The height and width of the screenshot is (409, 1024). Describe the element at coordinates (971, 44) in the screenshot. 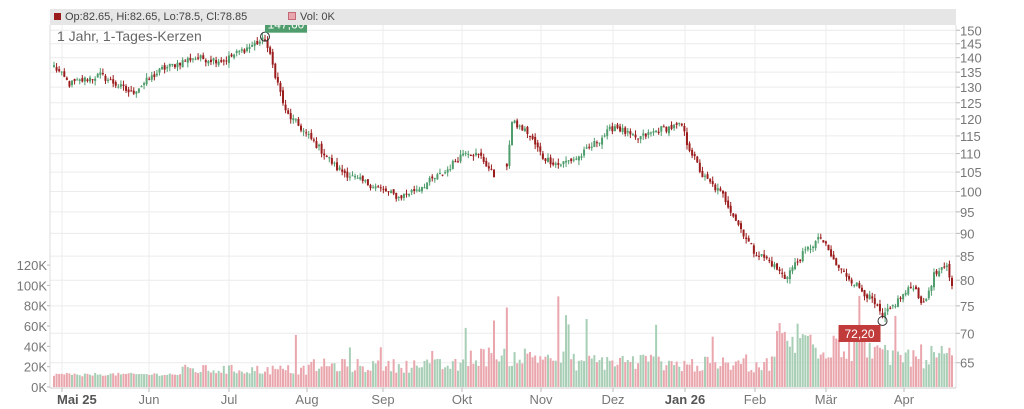

I see `price-tick-label: 145` at that location.